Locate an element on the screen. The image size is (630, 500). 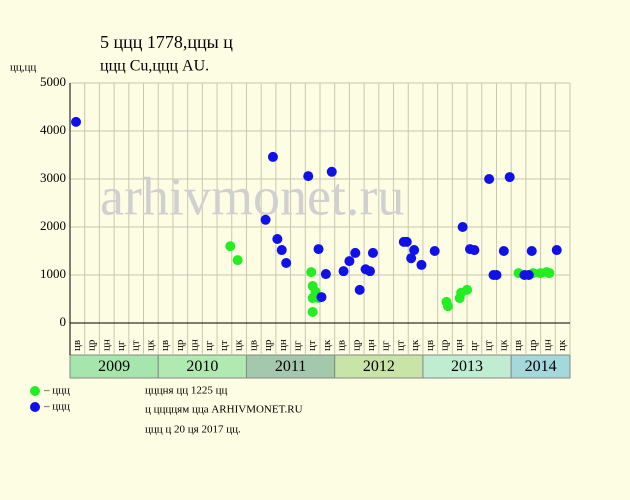
y-tick-label: 0 is located at coordinates (63, 321).